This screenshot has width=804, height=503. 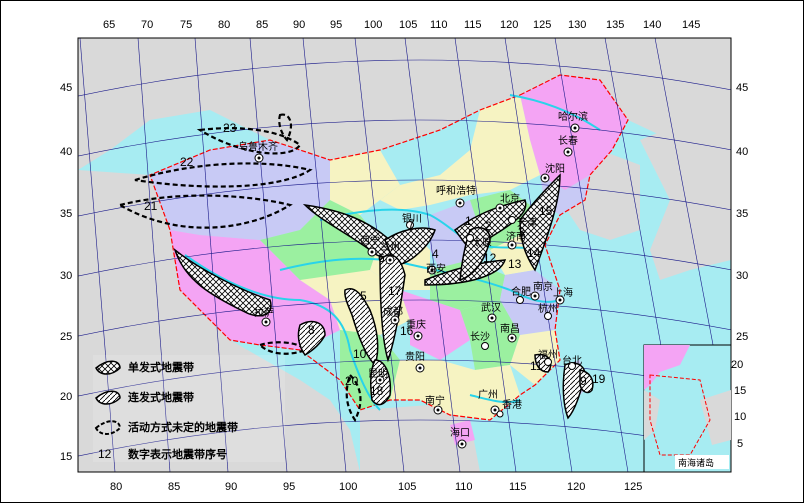 What do you see at coordinates (685, 195) in the screenshot?
I see `land-japan` at bounding box center [685, 195].